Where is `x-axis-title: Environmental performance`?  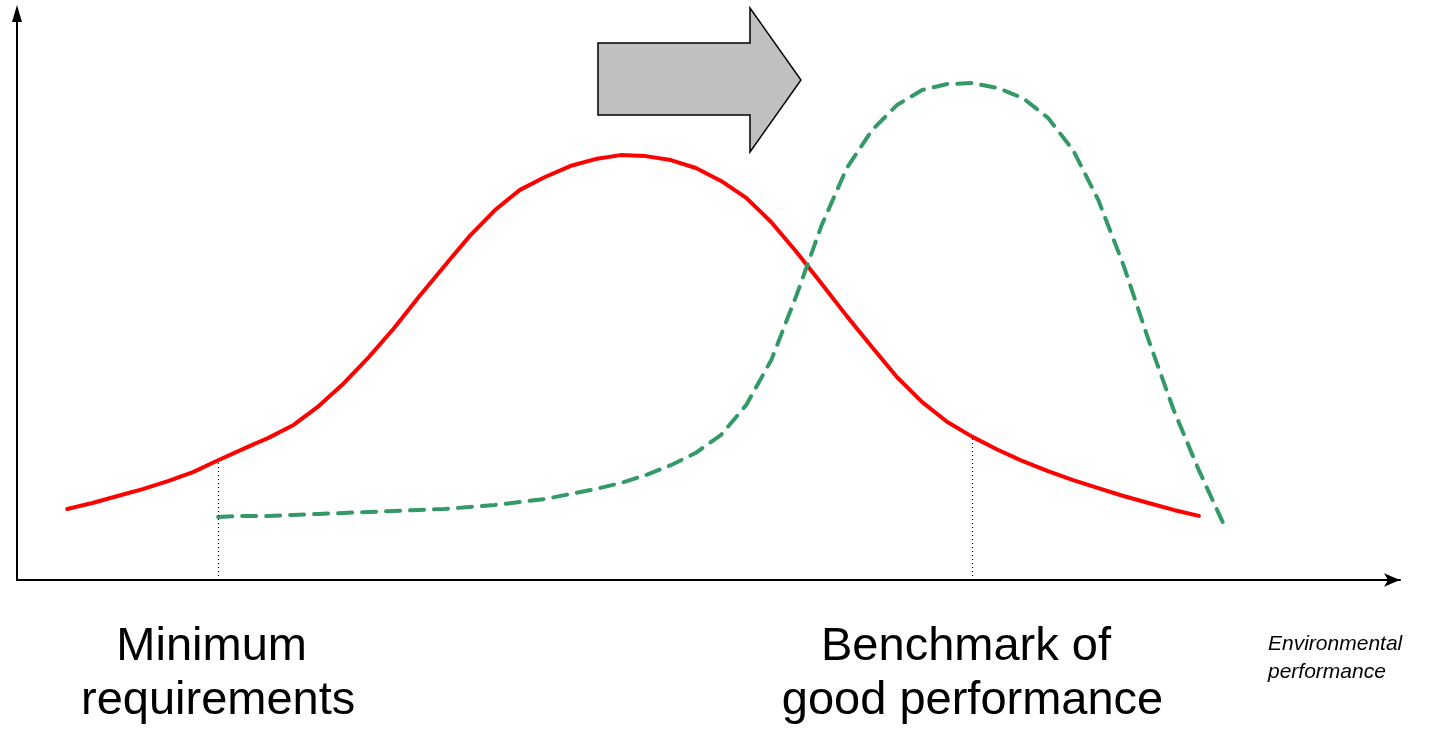 x-axis-title: Environmental performance is located at coordinates (1338, 656).